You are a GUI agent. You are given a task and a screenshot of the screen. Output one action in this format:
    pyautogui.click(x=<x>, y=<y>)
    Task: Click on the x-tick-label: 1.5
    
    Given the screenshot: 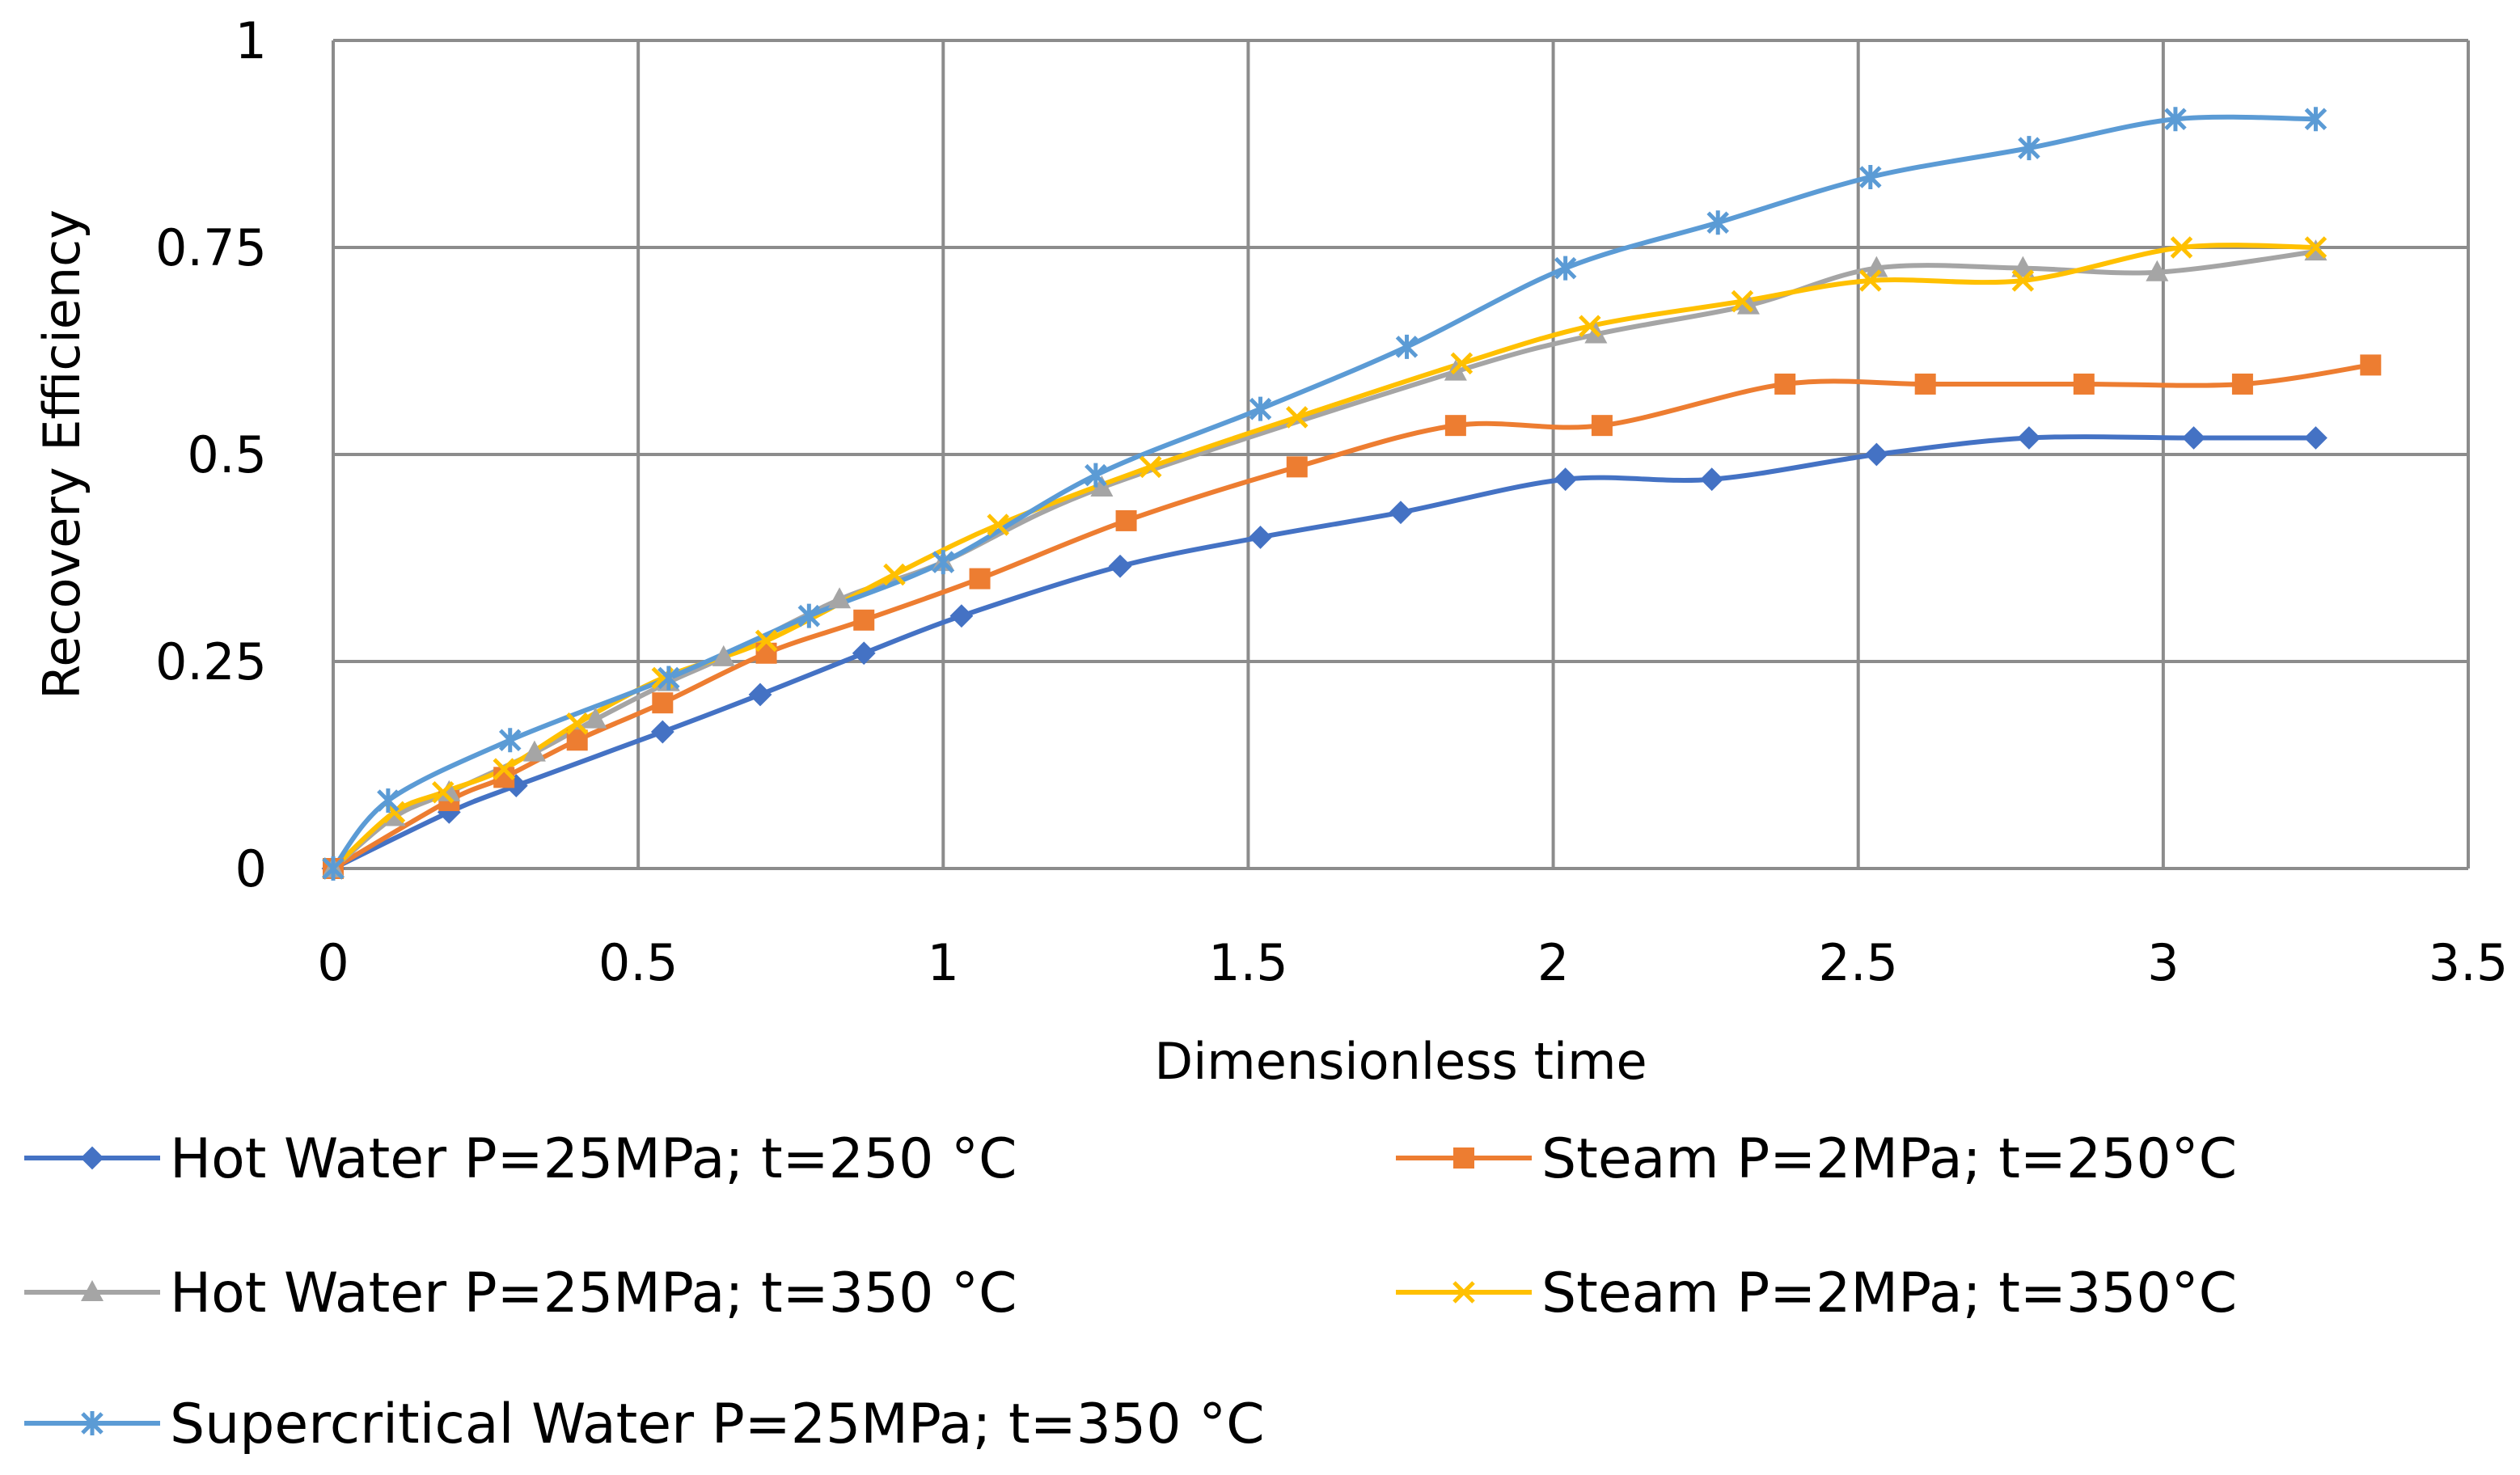 What is the action you would take?
    pyautogui.click(x=1248, y=962)
    